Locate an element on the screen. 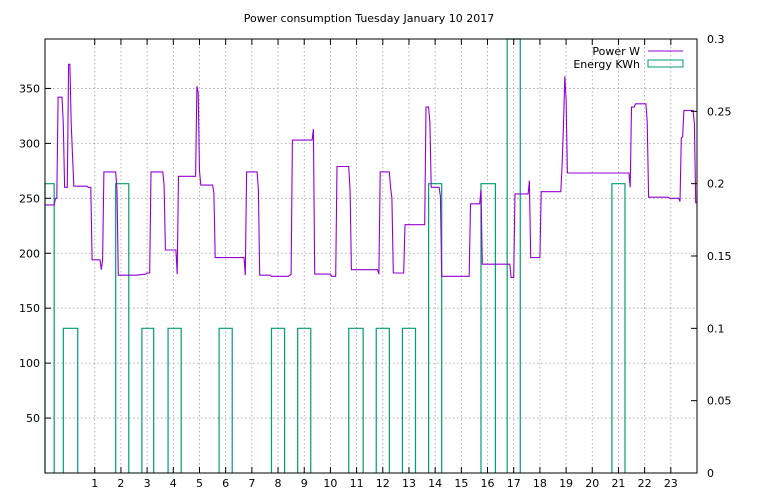 The height and width of the screenshot is (500, 768). x-tick-label: 10 is located at coordinates (330, 483).